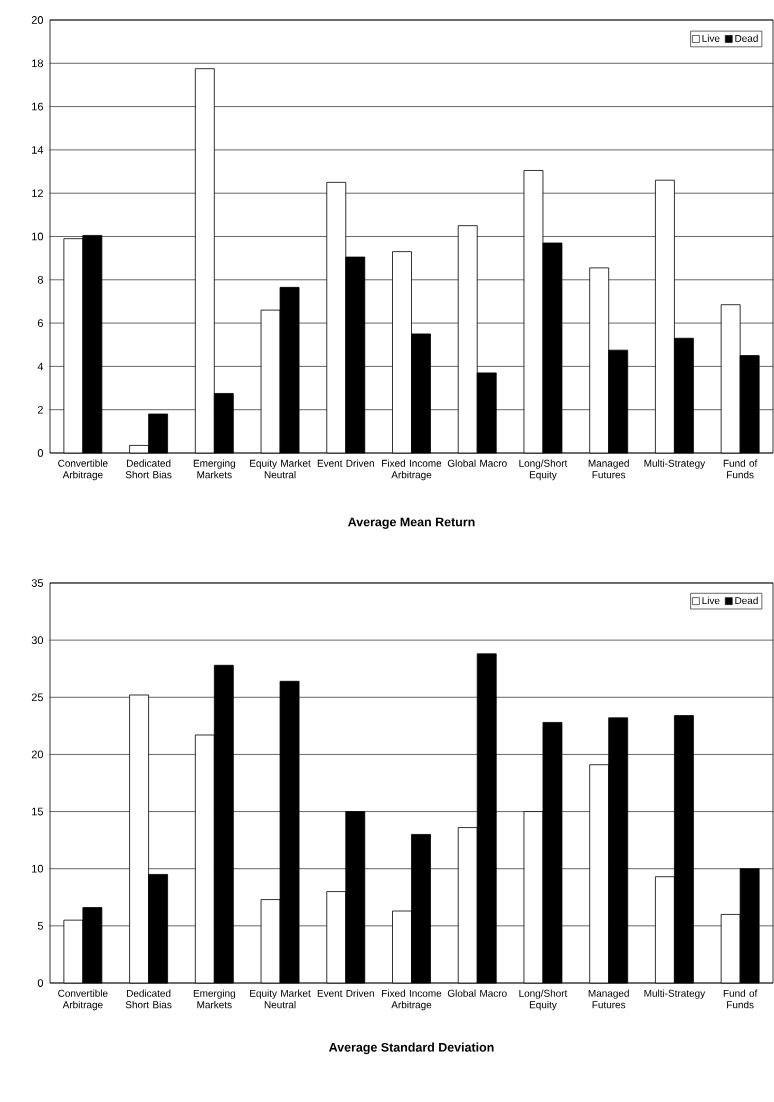 This screenshot has width=774, height=1102. What do you see at coordinates (37, 583) in the screenshot?
I see `y-tick-label: 35` at bounding box center [37, 583].